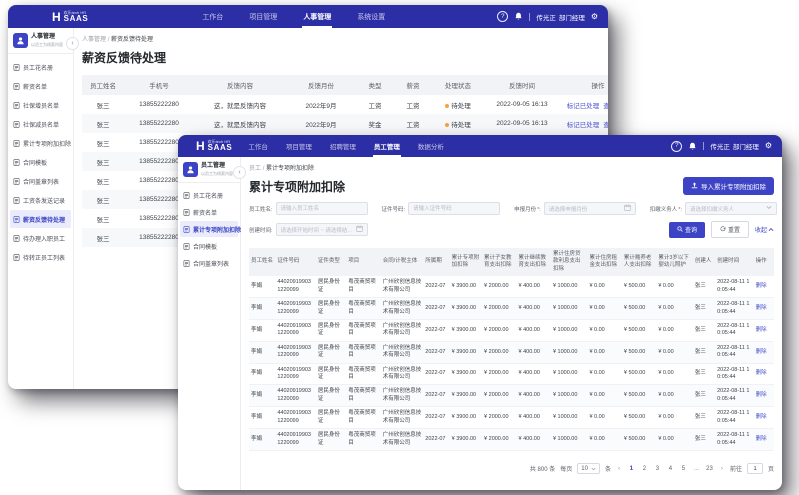 The image size is (799, 495). Describe the element at coordinates (764, 229) in the screenshot. I see `collapse-filters-link: 收起` at that location.